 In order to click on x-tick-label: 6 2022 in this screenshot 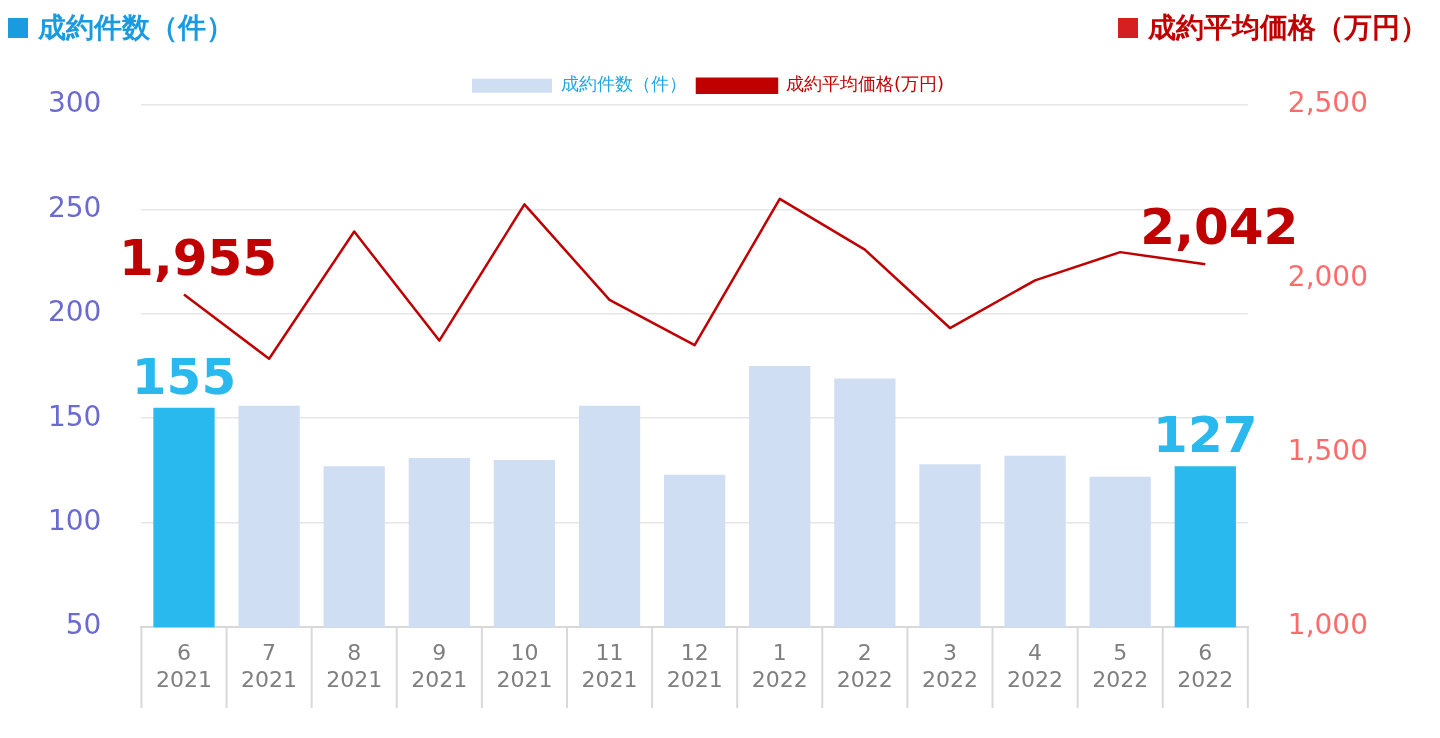, I will do `click(1205, 666)`.